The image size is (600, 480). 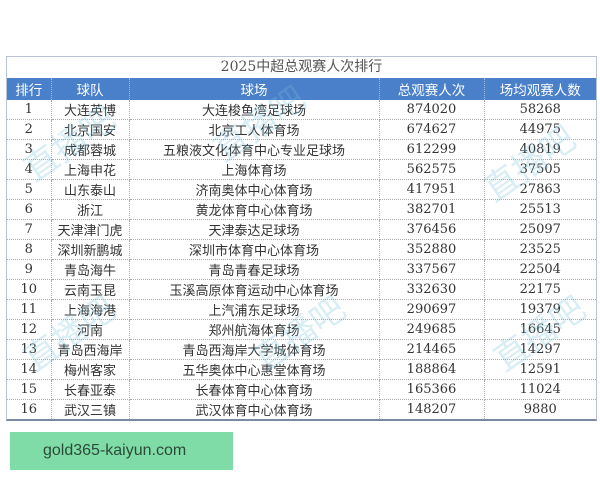 What do you see at coordinates (90, 229) in the screenshot?
I see `cell-team: 天津津门虎` at bounding box center [90, 229].